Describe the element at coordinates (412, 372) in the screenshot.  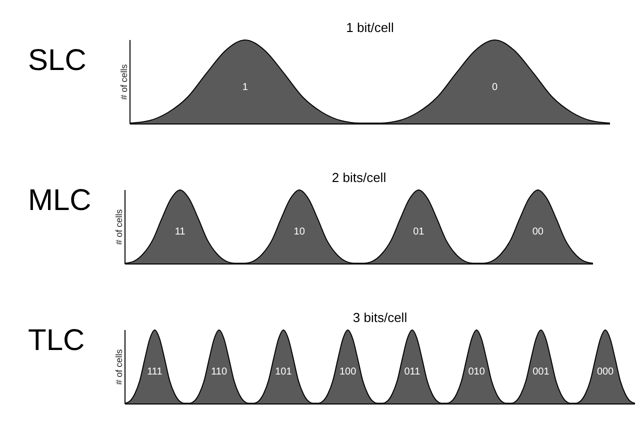
I see `annotation: 011` at that location.